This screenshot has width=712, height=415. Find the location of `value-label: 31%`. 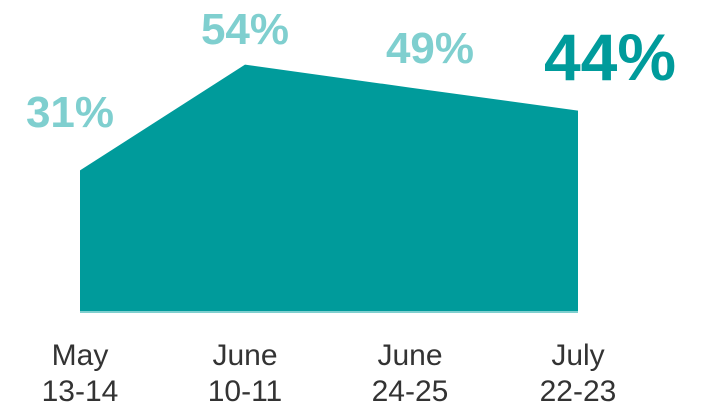

value-label: 31% is located at coordinates (70, 112).